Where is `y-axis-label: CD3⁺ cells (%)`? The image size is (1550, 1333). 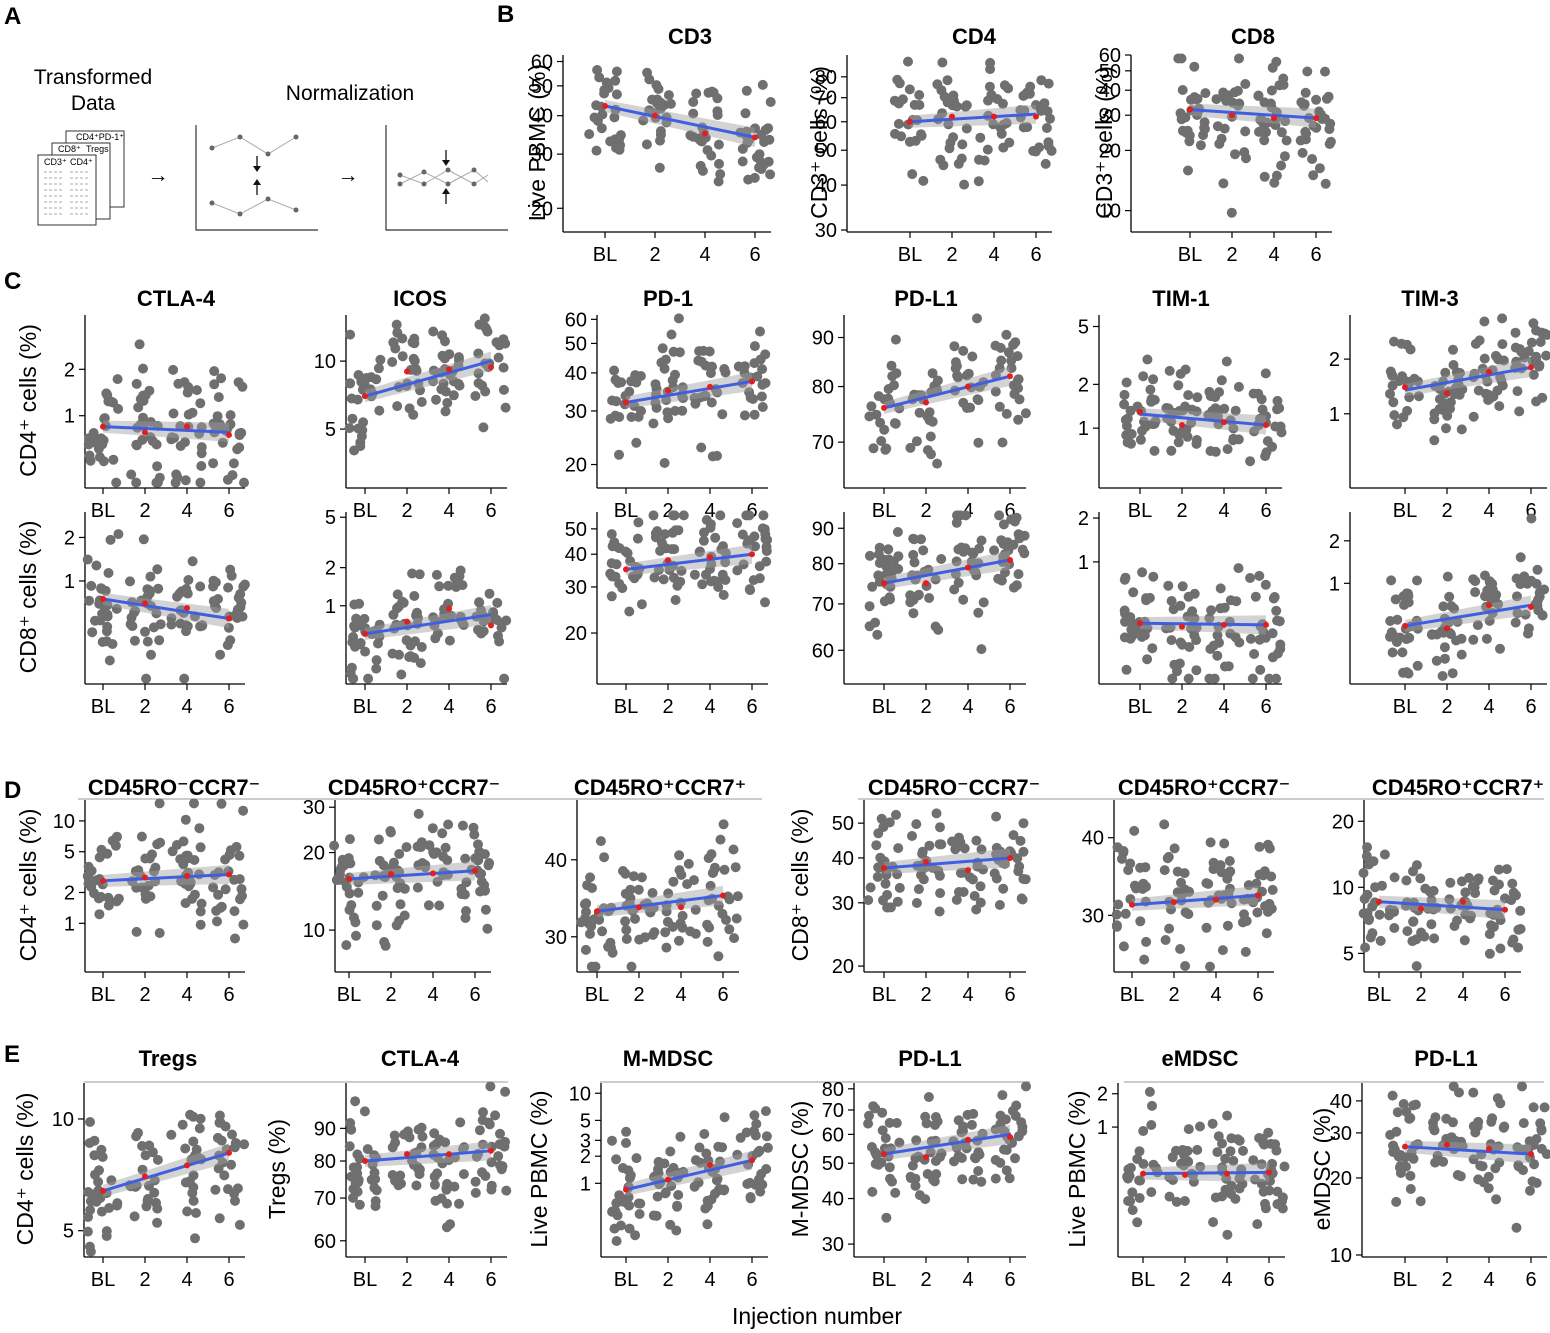
y-axis-label: CD3⁺ cells (%) is located at coordinates (1104, 142).